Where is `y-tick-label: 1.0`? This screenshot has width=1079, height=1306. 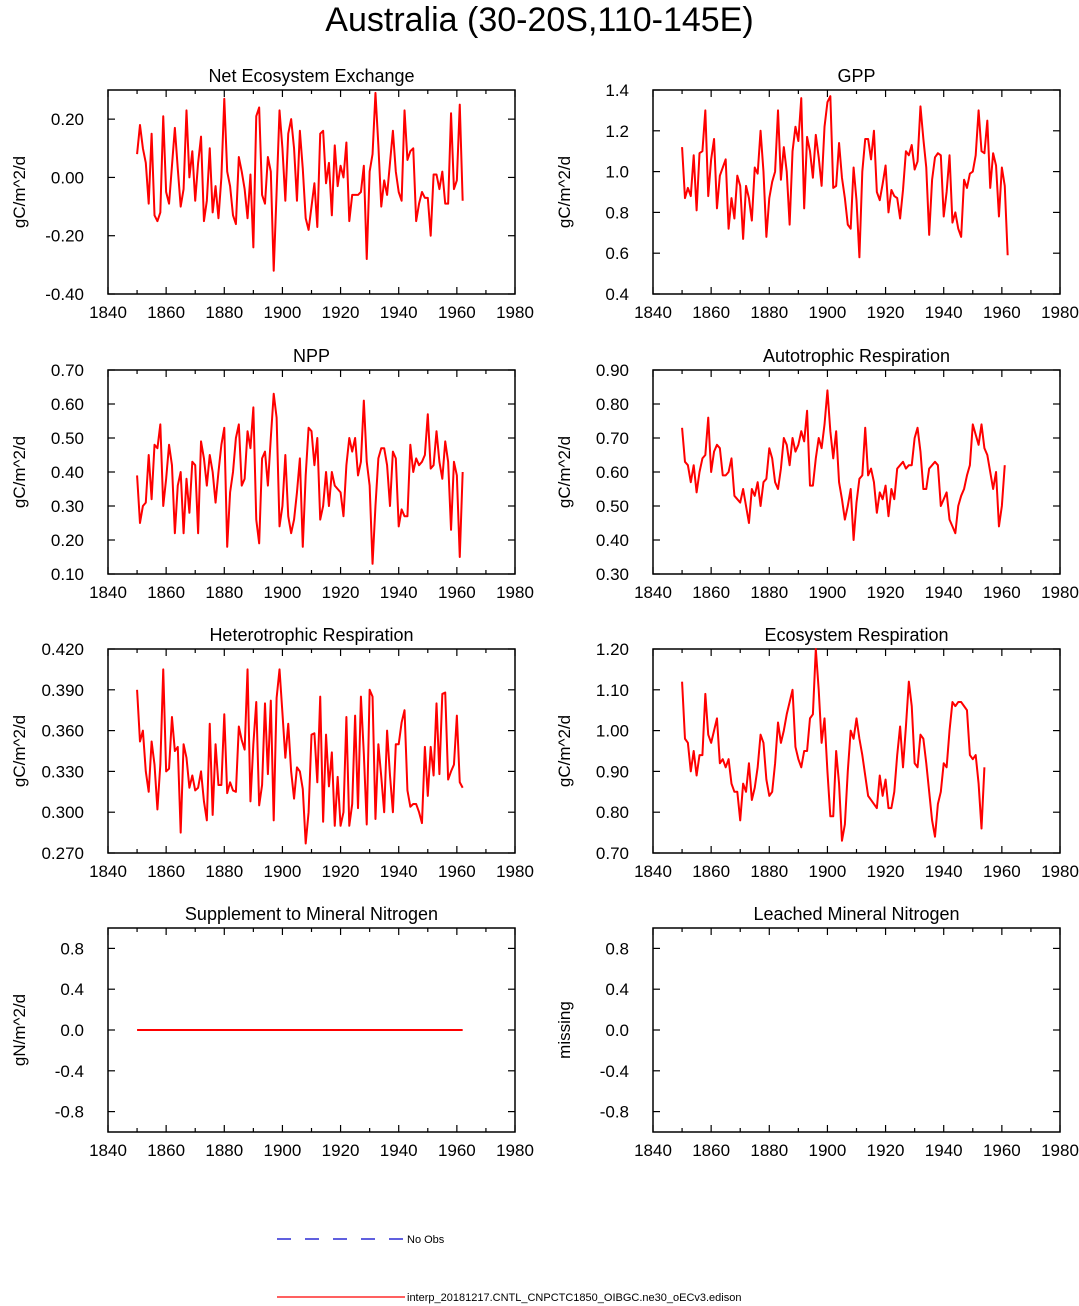 y-tick-label: 1.0 is located at coordinates (617, 172).